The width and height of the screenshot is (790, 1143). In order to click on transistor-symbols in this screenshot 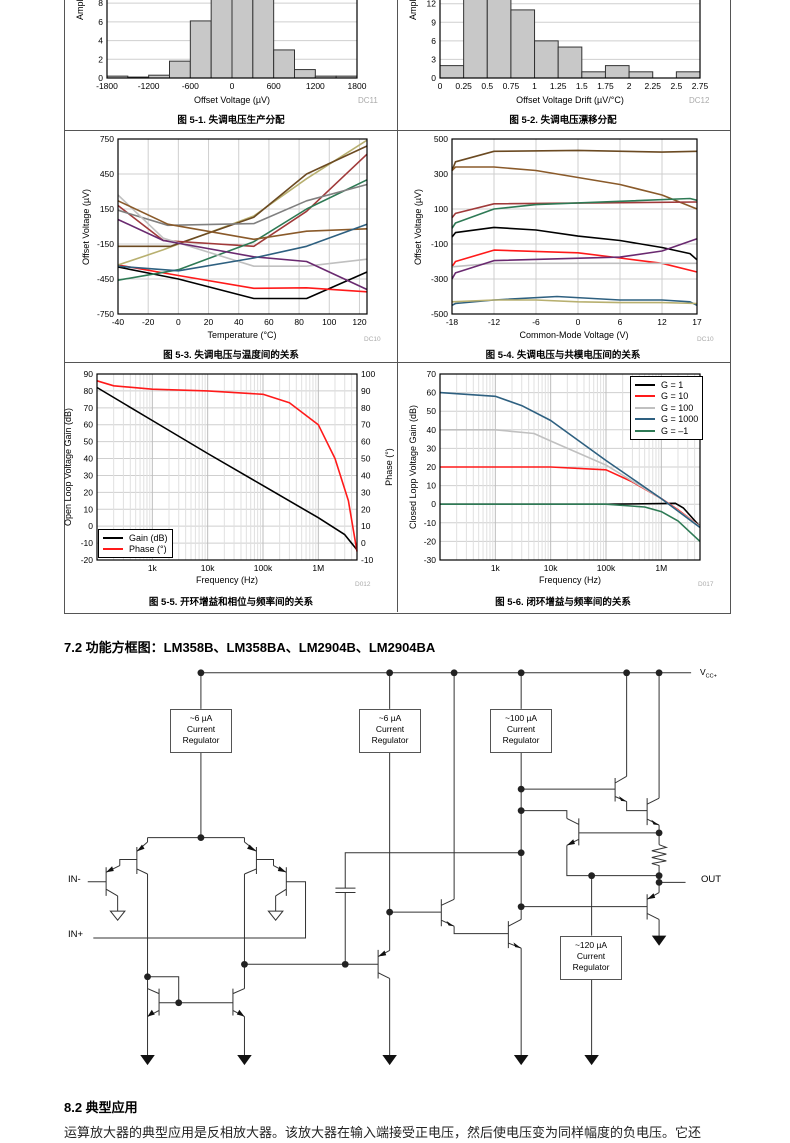, I will do `click(382, 896)`.